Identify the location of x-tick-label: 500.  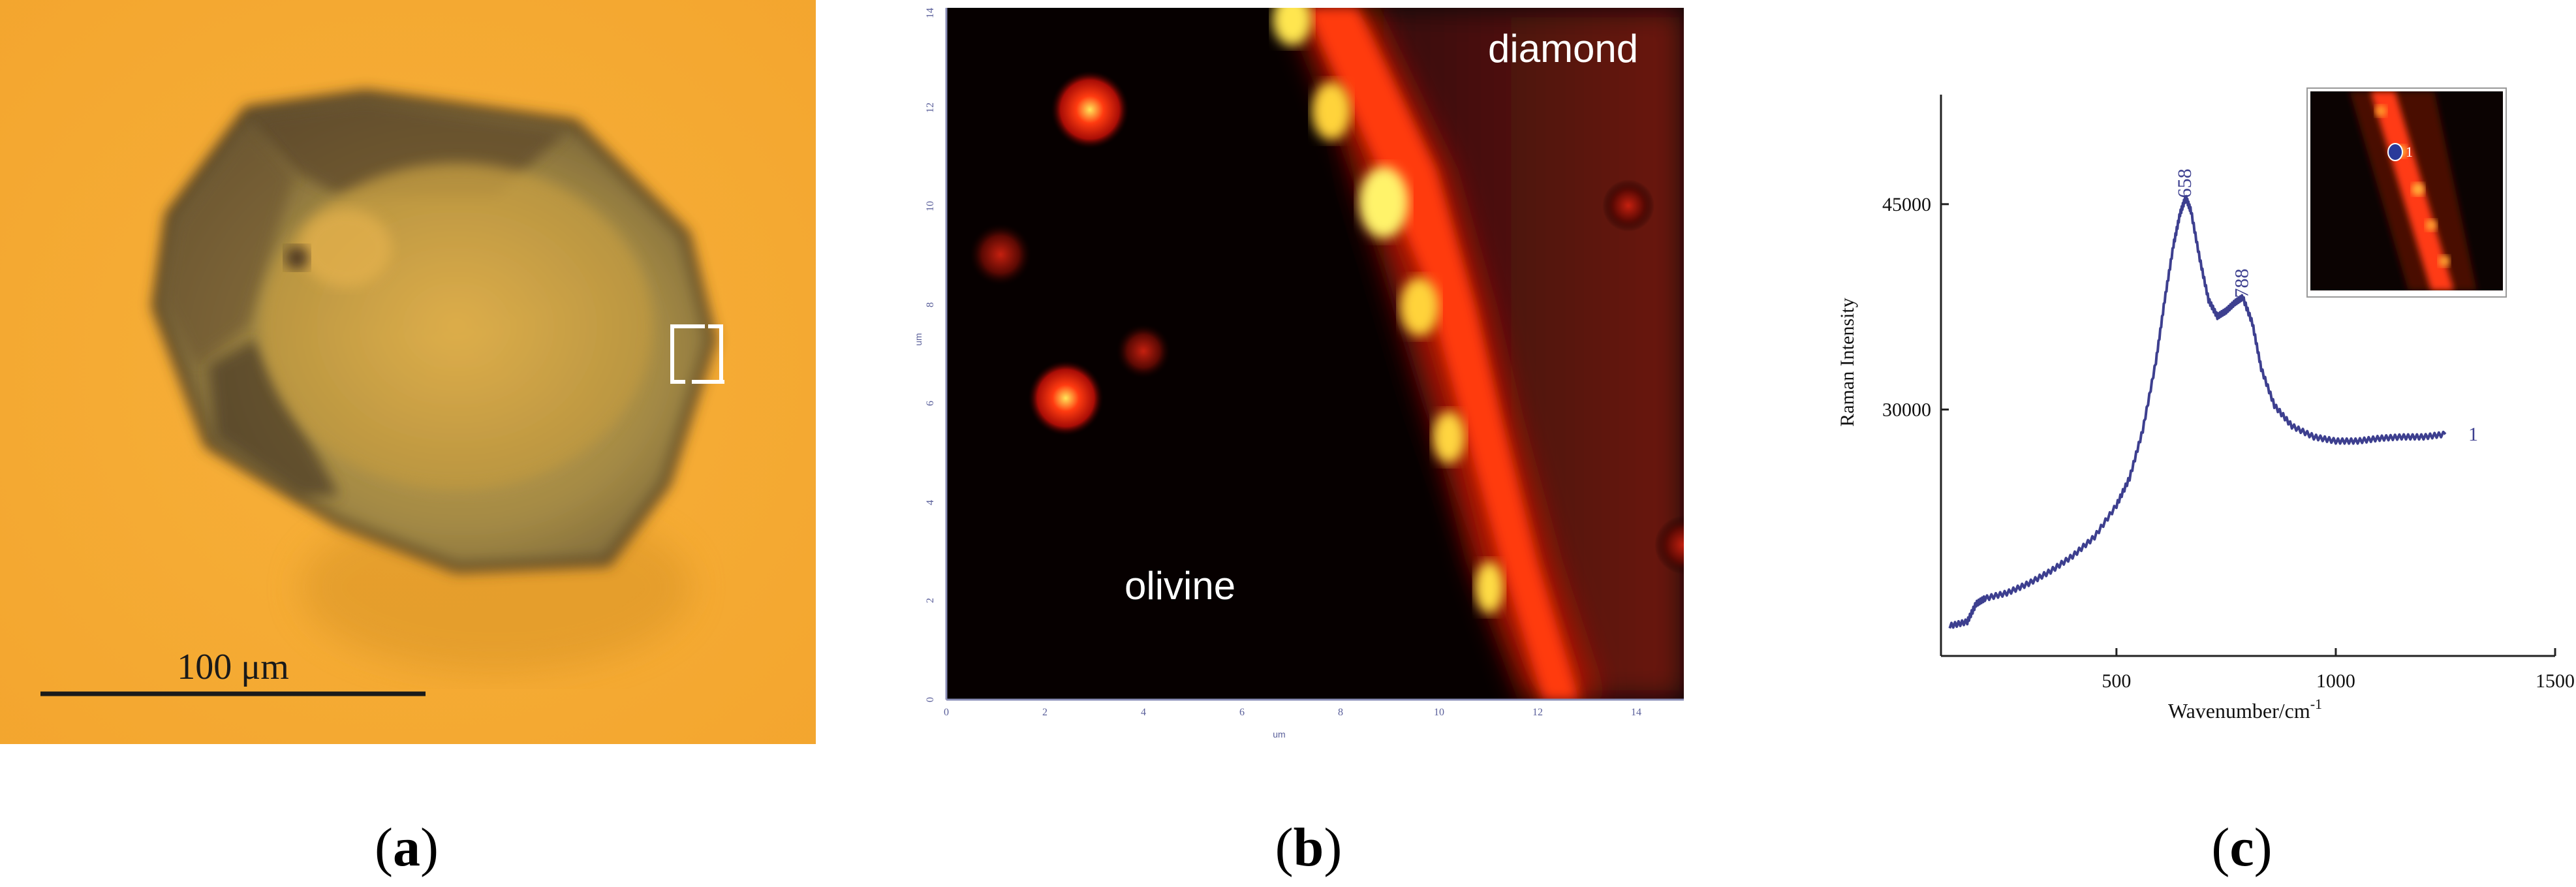
(2116, 681).